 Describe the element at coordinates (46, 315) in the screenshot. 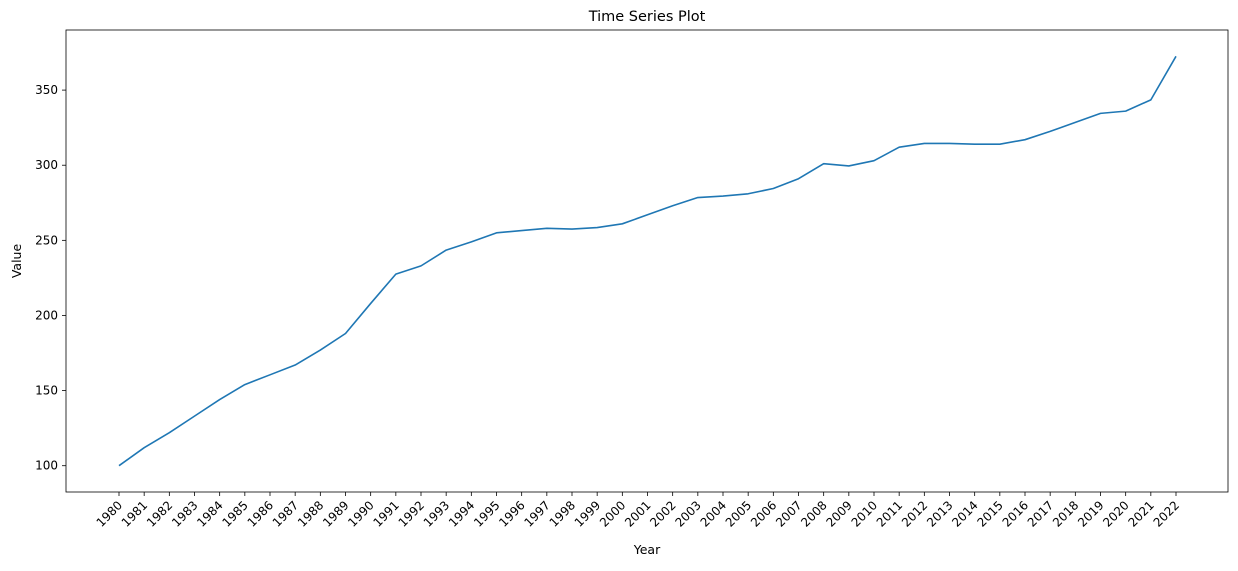

I see `y-tick-label: 200` at that location.